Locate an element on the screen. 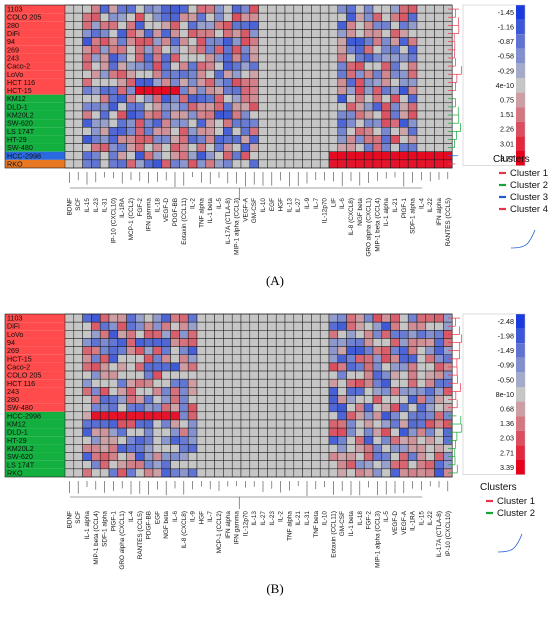 Image resolution: width=550 pixels, height=628 pixels. color-scale-tick: 4e-10 is located at coordinates (505, 85).